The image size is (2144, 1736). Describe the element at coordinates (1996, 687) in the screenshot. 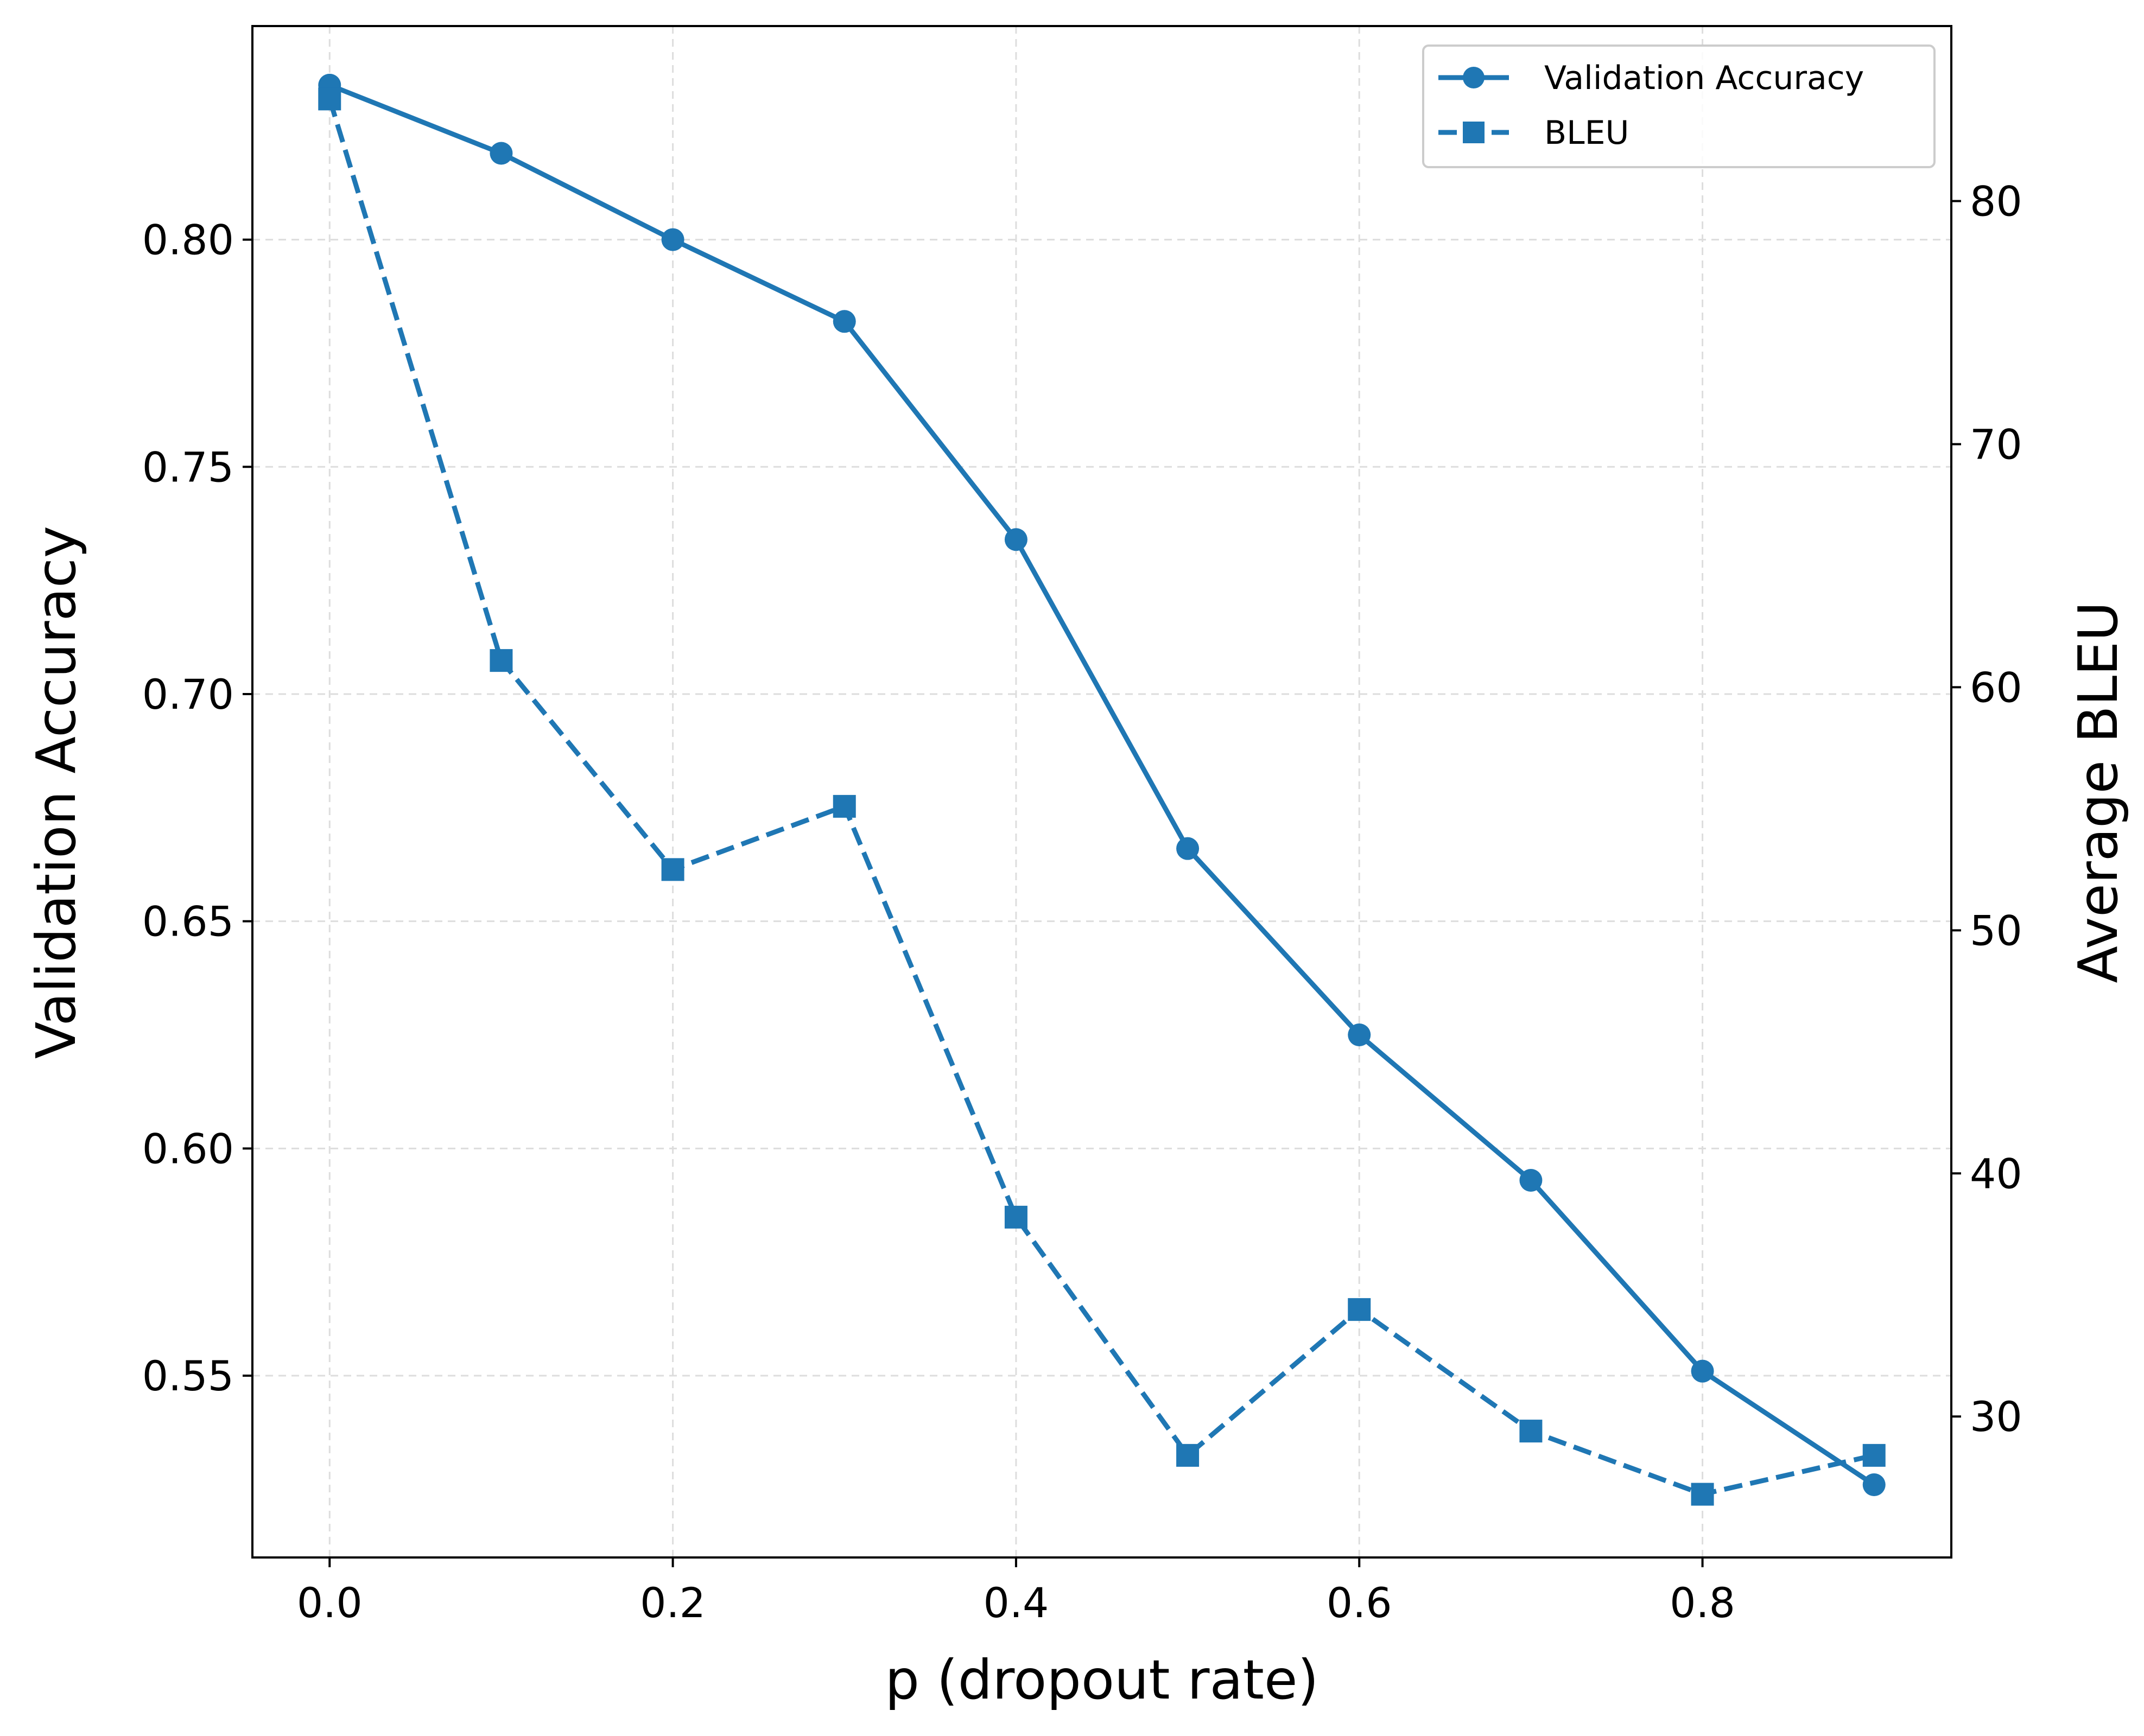

I see `y2-tick-label: 60` at that location.